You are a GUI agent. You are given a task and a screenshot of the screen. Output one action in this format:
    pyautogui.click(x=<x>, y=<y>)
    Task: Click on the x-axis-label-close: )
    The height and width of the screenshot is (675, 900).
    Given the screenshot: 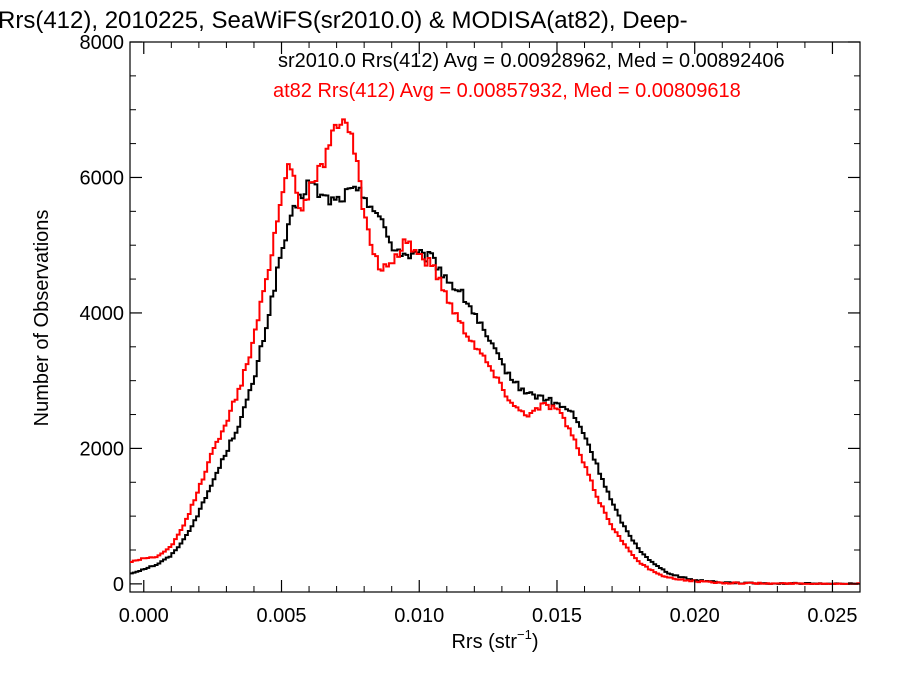 What is the action you would take?
    pyautogui.click(x=535, y=642)
    